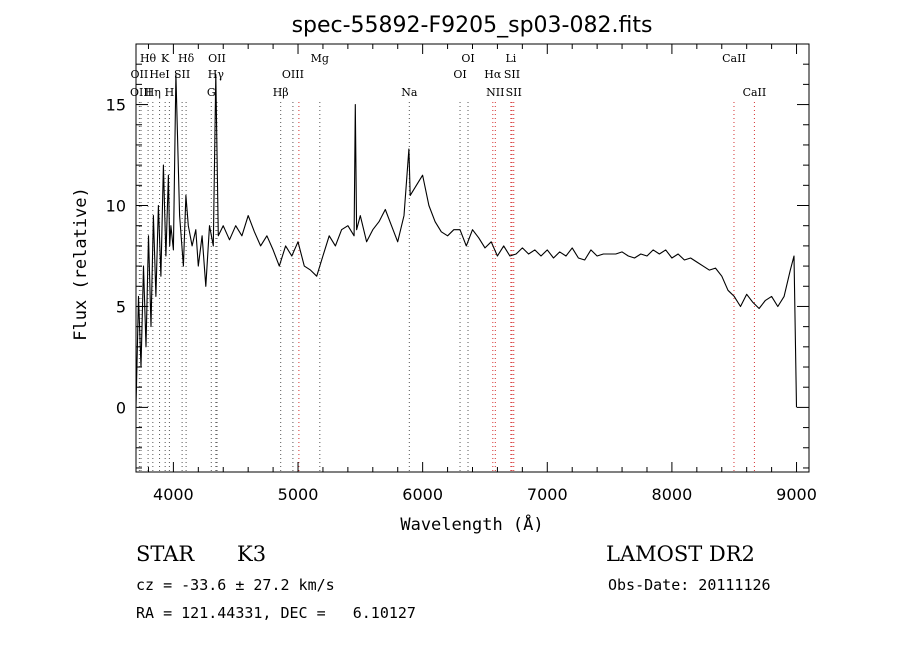 This screenshot has width=900, height=650. What do you see at coordinates (422, 494) in the screenshot?
I see `x-tick-label: 6000` at bounding box center [422, 494].